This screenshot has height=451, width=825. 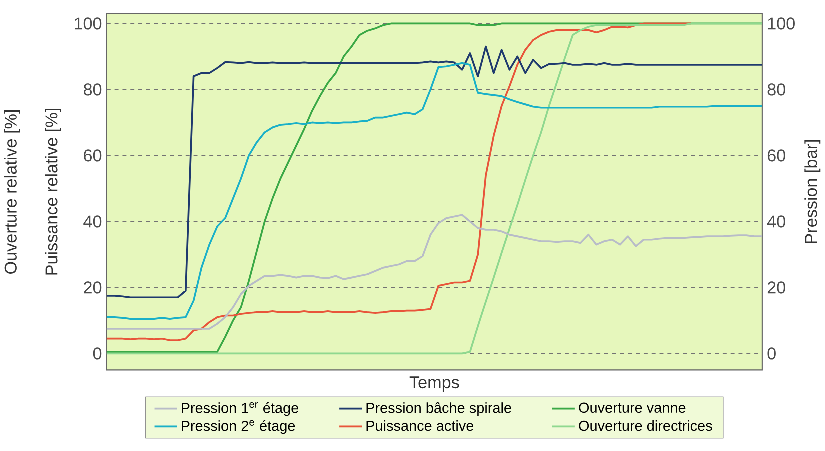 I want to click on legend-label: Ouverture directrices, so click(x=645, y=426).